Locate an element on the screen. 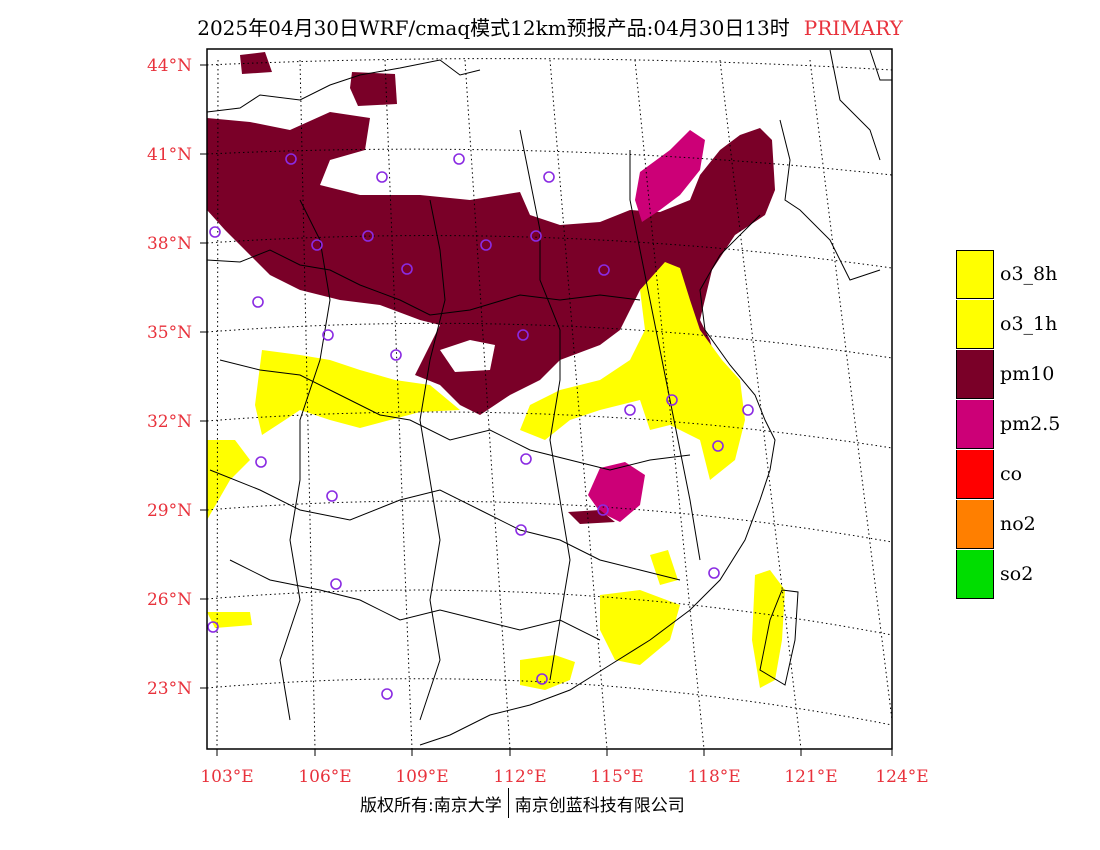 The image size is (1100, 850). meridian-121e is located at coordinates (760, 404).